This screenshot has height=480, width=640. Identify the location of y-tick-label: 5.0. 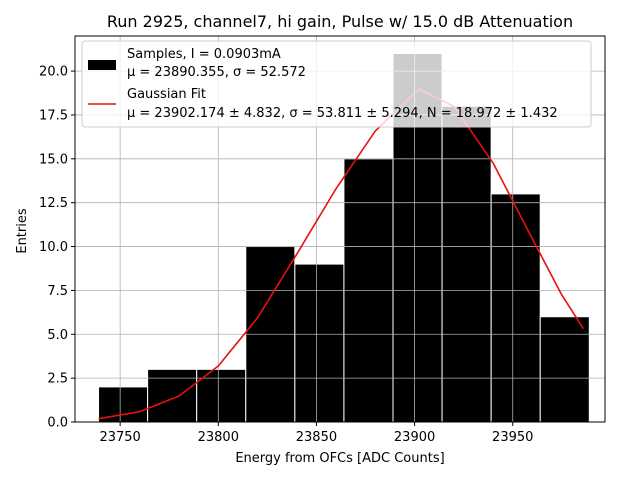
(57, 335).